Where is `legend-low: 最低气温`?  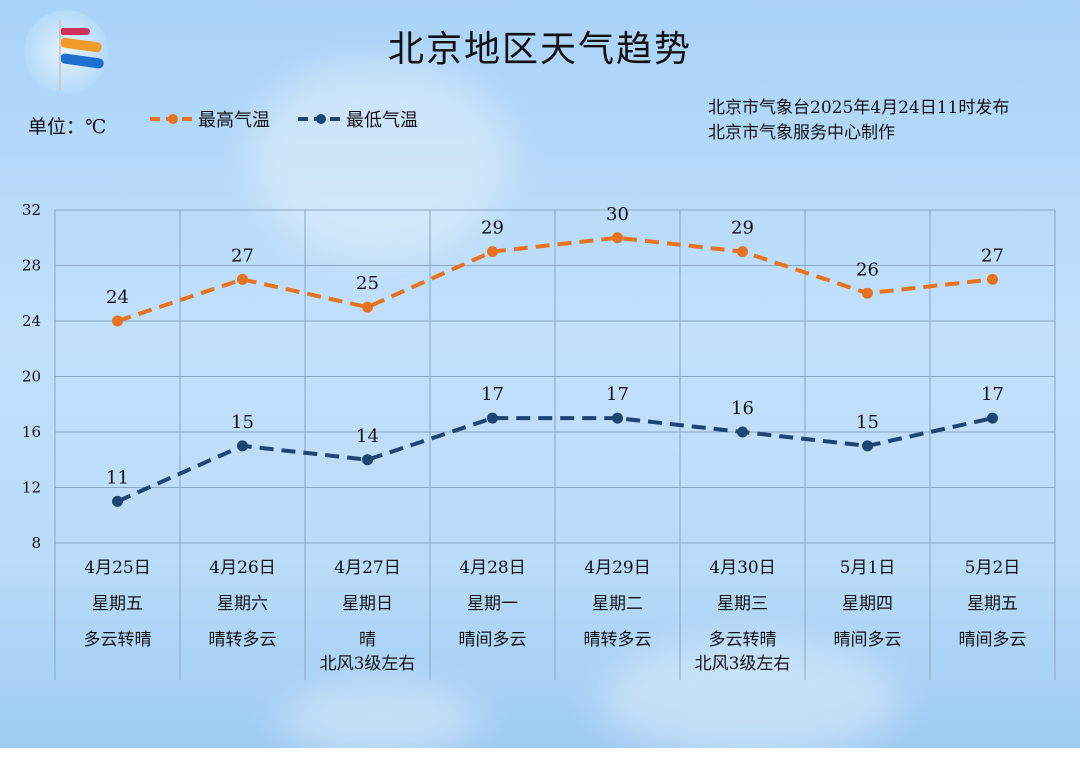
legend-low: 最低气温 is located at coordinates (357, 119).